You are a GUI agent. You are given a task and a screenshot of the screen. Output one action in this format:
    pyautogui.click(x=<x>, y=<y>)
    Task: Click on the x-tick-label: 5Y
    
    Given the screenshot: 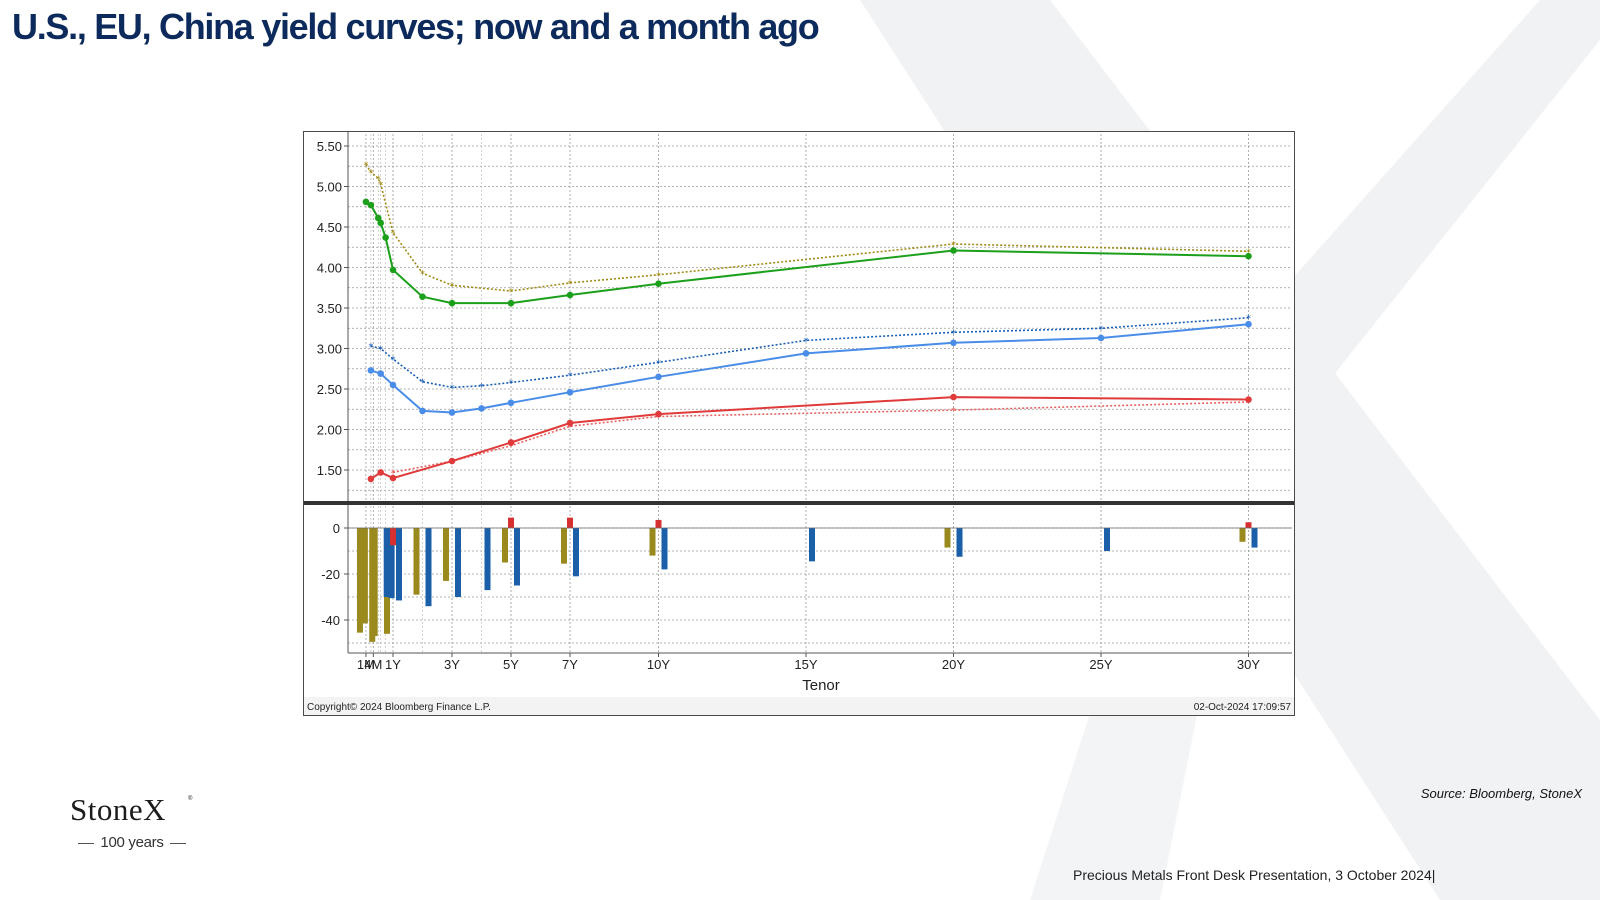 What is the action you would take?
    pyautogui.click(x=511, y=664)
    